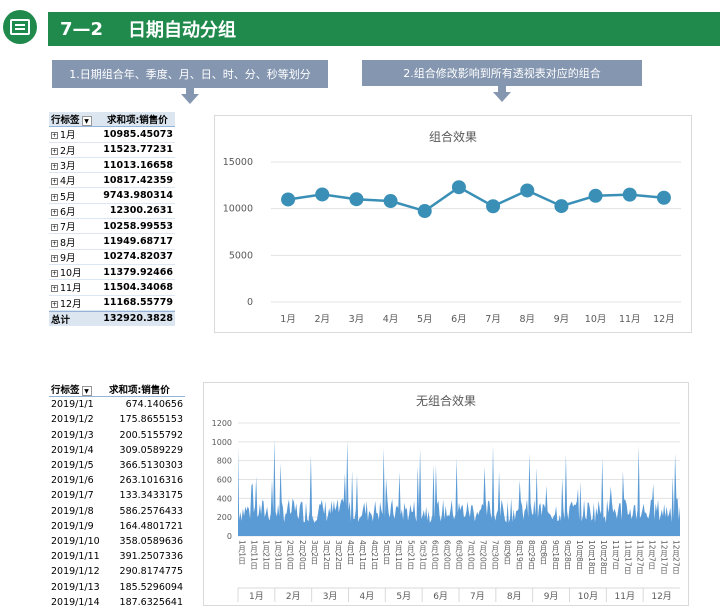  What do you see at coordinates (384, 29) in the screenshot?
I see `title-bar: 7—2 日期自动分组` at bounding box center [384, 29].